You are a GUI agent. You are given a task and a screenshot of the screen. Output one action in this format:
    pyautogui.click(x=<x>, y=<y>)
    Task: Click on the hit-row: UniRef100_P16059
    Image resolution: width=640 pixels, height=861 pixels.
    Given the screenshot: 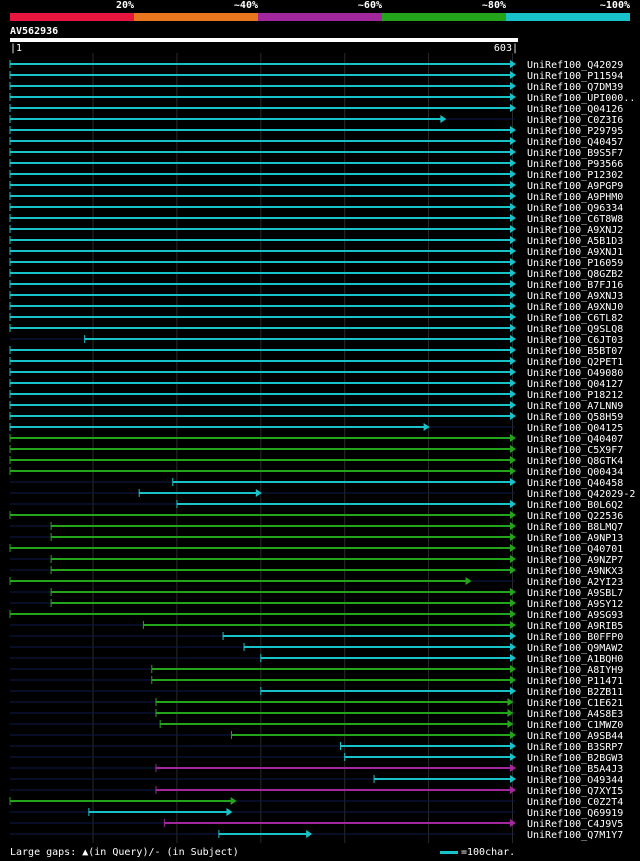 What is the action you would take?
    pyautogui.click(x=316, y=263)
    